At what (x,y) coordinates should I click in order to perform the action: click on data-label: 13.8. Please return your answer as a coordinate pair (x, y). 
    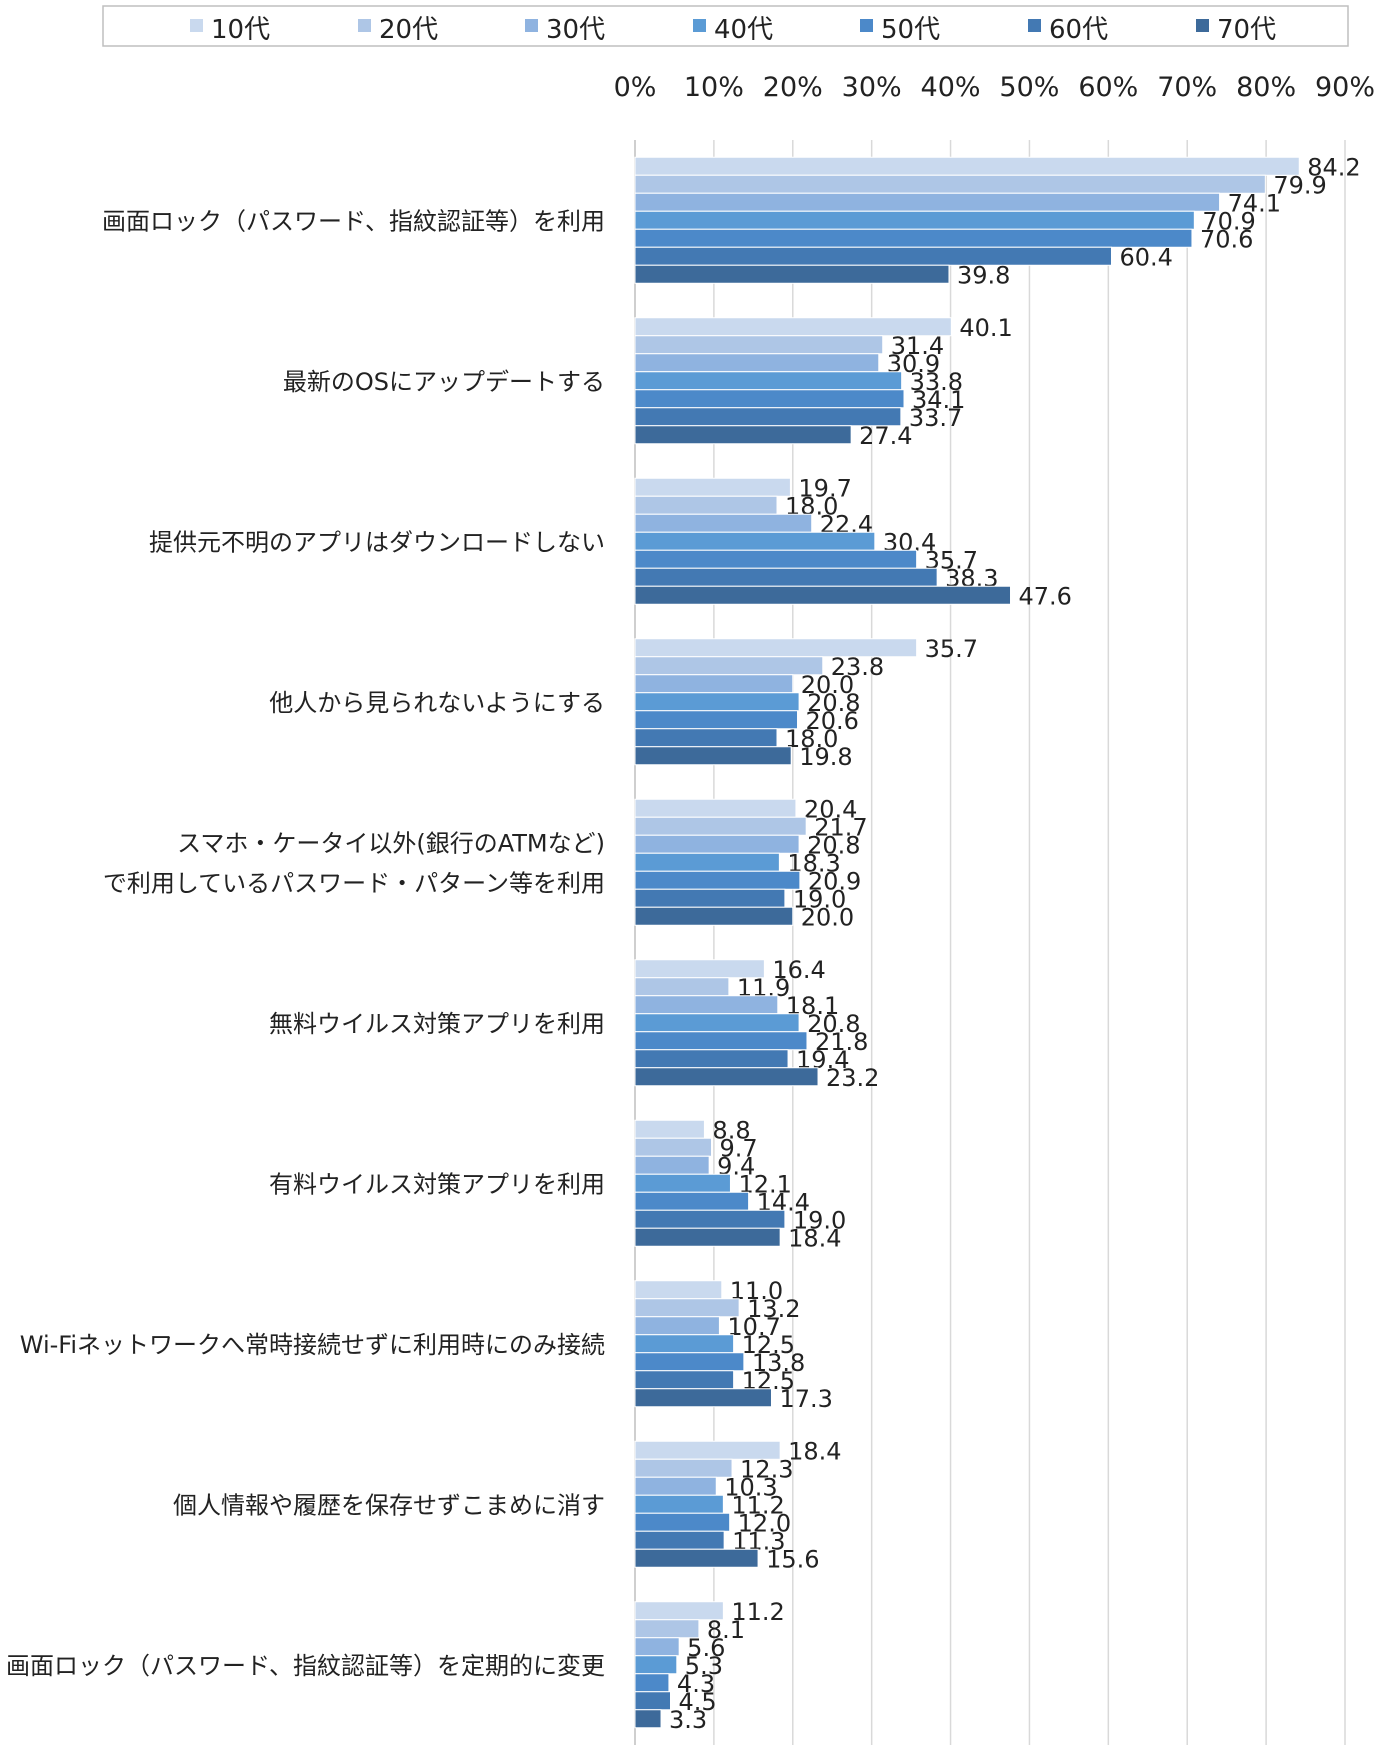
    Looking at the image, I should click on (778, 1363).